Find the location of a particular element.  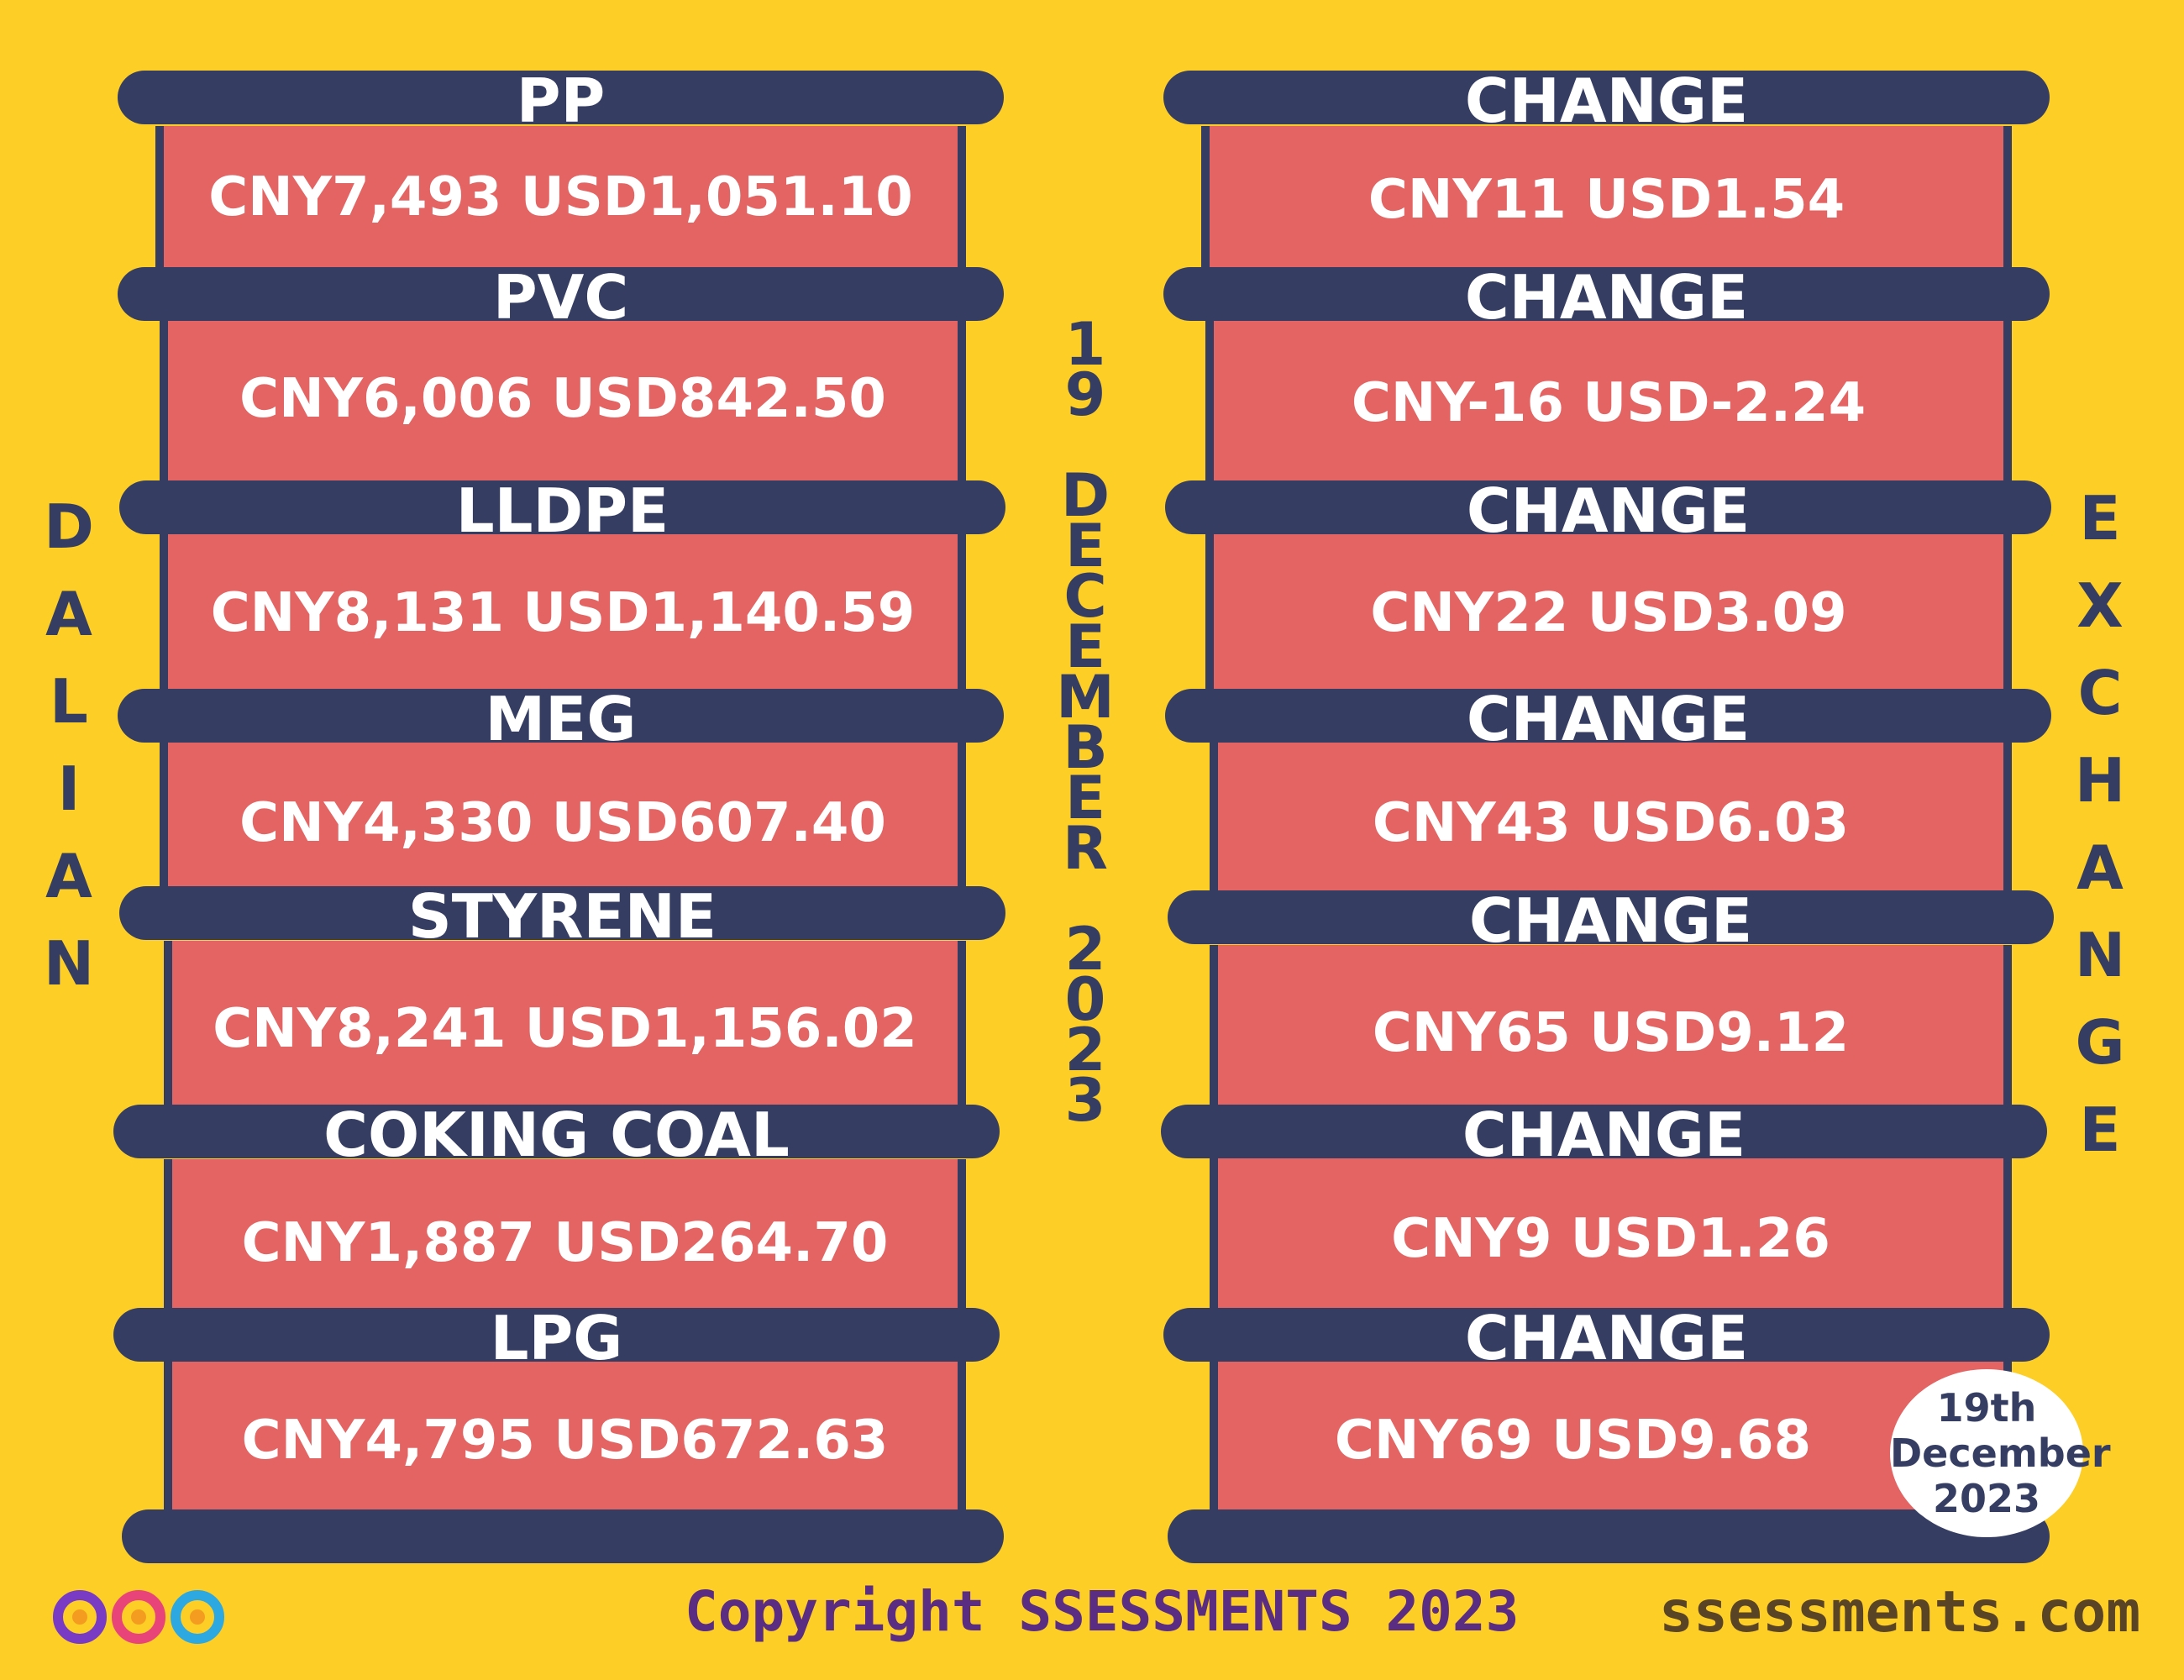

product-name: COKING COAL is located at coordinates (556, 1135).